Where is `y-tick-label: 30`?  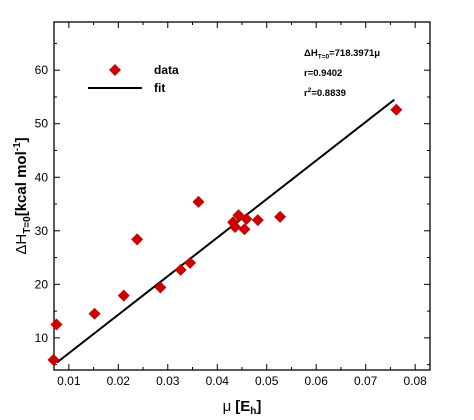
y-tick-label: 30 is located at coordinates (42, 231).